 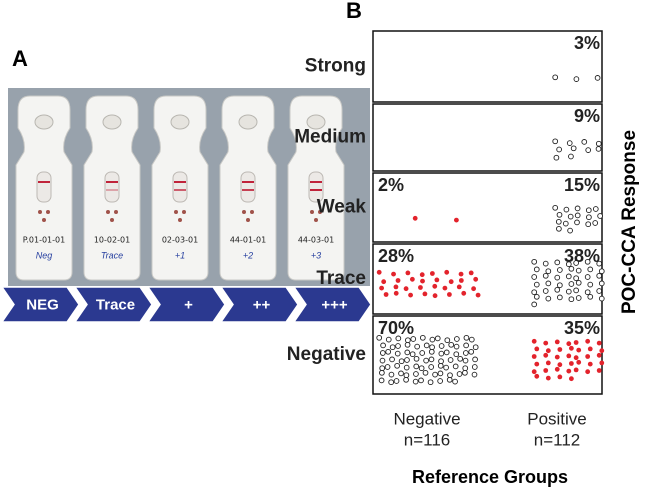 I want to click on strip-note: Trace, so click(x=112, y=255).